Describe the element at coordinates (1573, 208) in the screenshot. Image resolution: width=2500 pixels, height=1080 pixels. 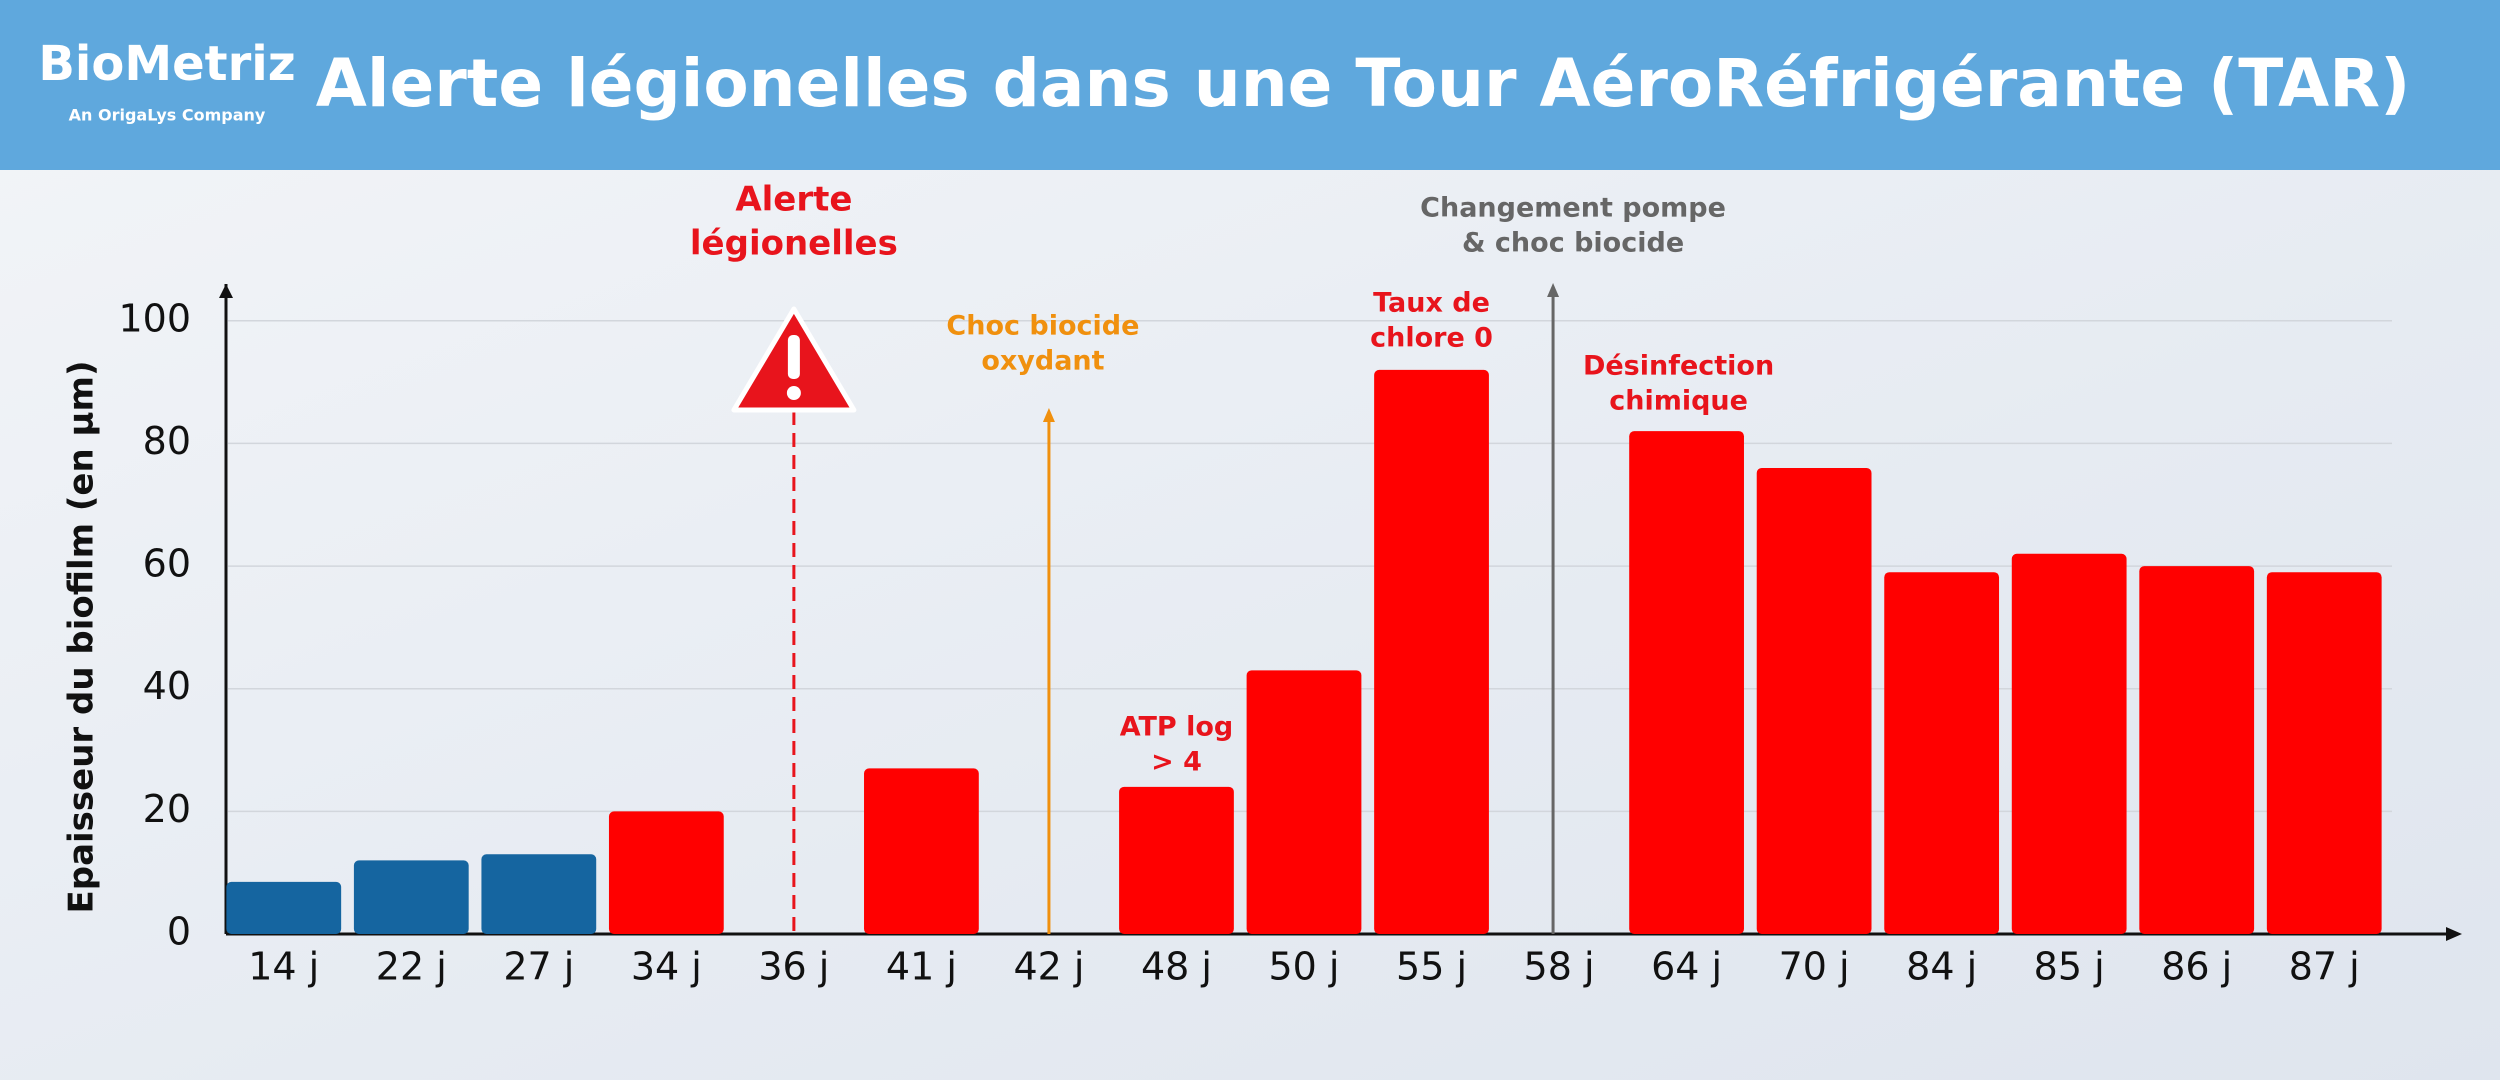
I see `annotation: Changement pompe` at that location.